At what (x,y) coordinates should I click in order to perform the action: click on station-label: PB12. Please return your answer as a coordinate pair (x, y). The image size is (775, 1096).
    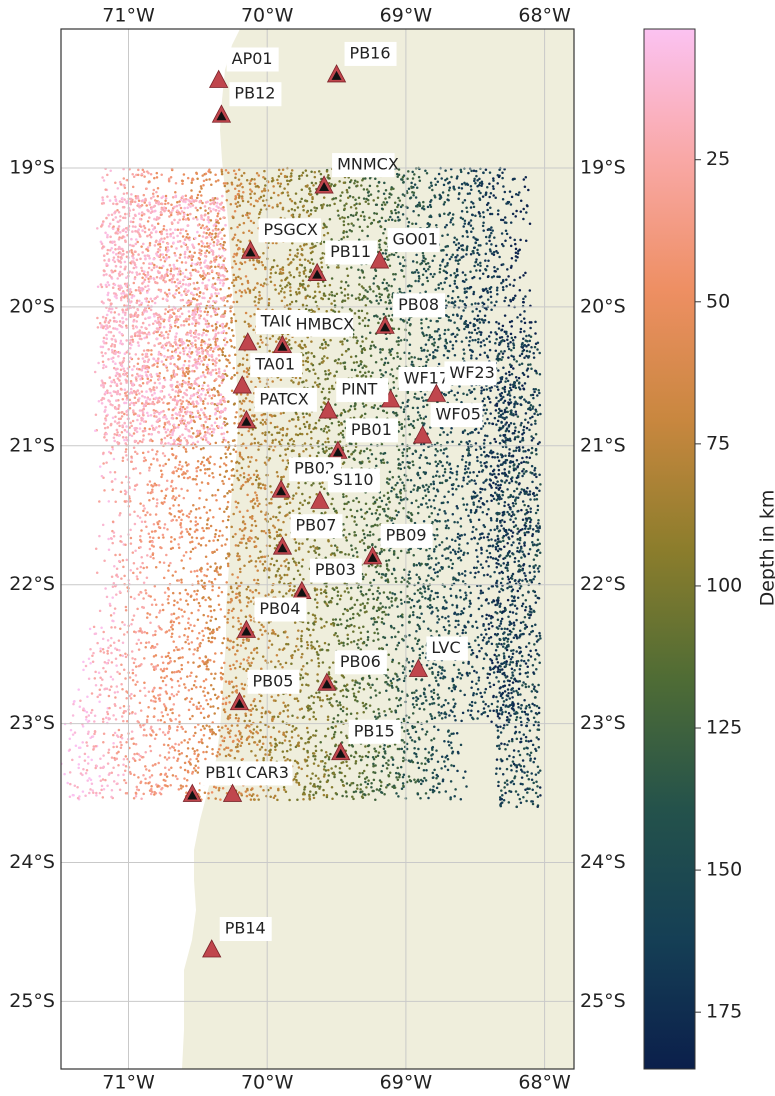
    Looking at the image, I should click on (254, 93).